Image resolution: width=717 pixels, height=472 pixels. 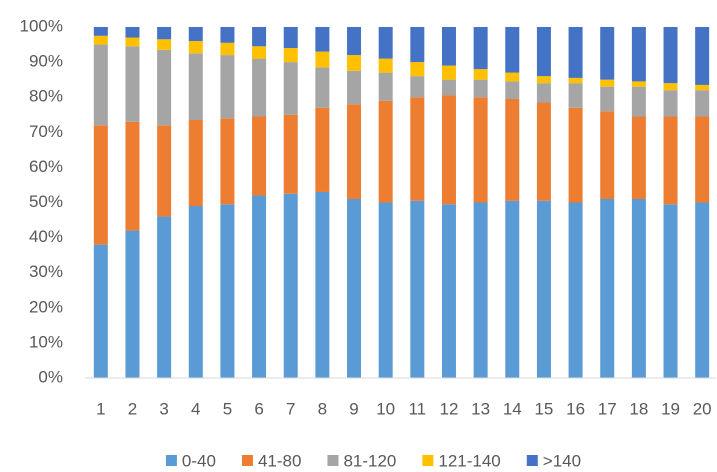 What do you see at coordinates (562, 460) in the screenshot?
I see `legend-label: >140` at bounding box center [562, 460].